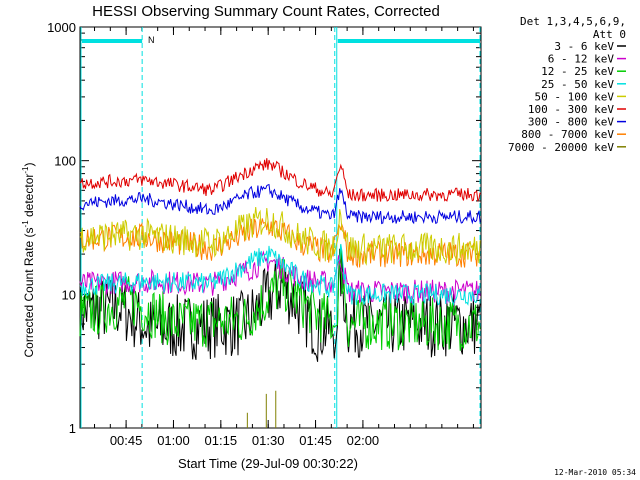 Image resolution: width=640 pixels, height=480 pixels. Describe the element at coordinates (268, 463) in the screenshot. I see `x-axis-label: Start Time (29-Jul-09 00:30:22)` at that location.